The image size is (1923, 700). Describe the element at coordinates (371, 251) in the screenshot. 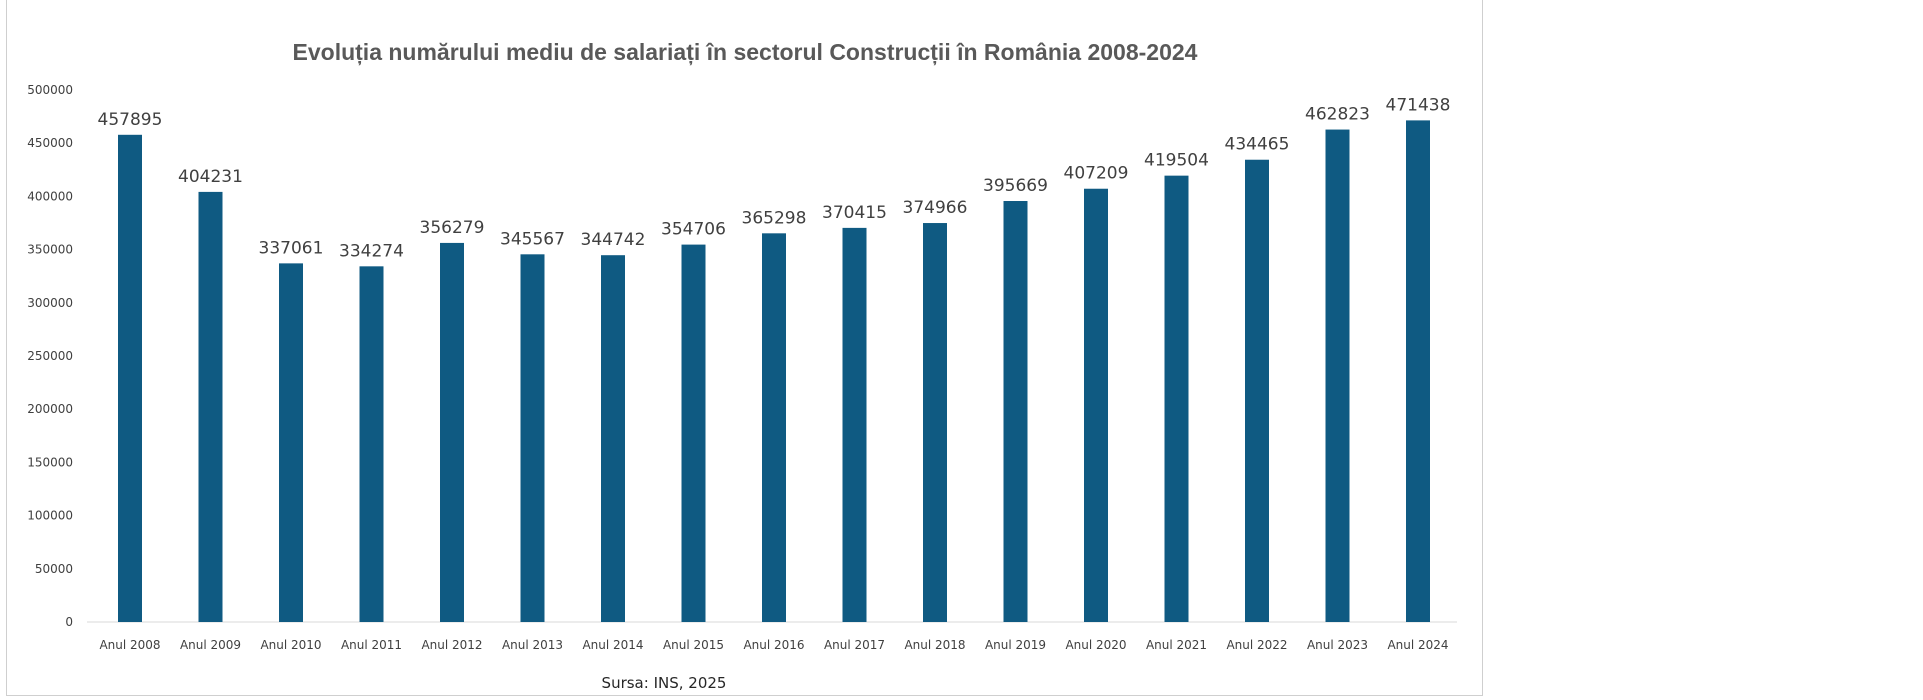

I see `data-label: 334274` at that location.